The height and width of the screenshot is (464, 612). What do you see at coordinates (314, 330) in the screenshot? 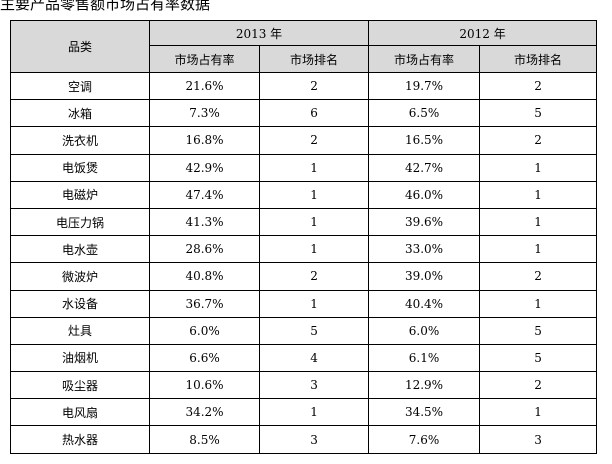
I see `rank-2013-cell: 5` at bounding box center [314, 330].